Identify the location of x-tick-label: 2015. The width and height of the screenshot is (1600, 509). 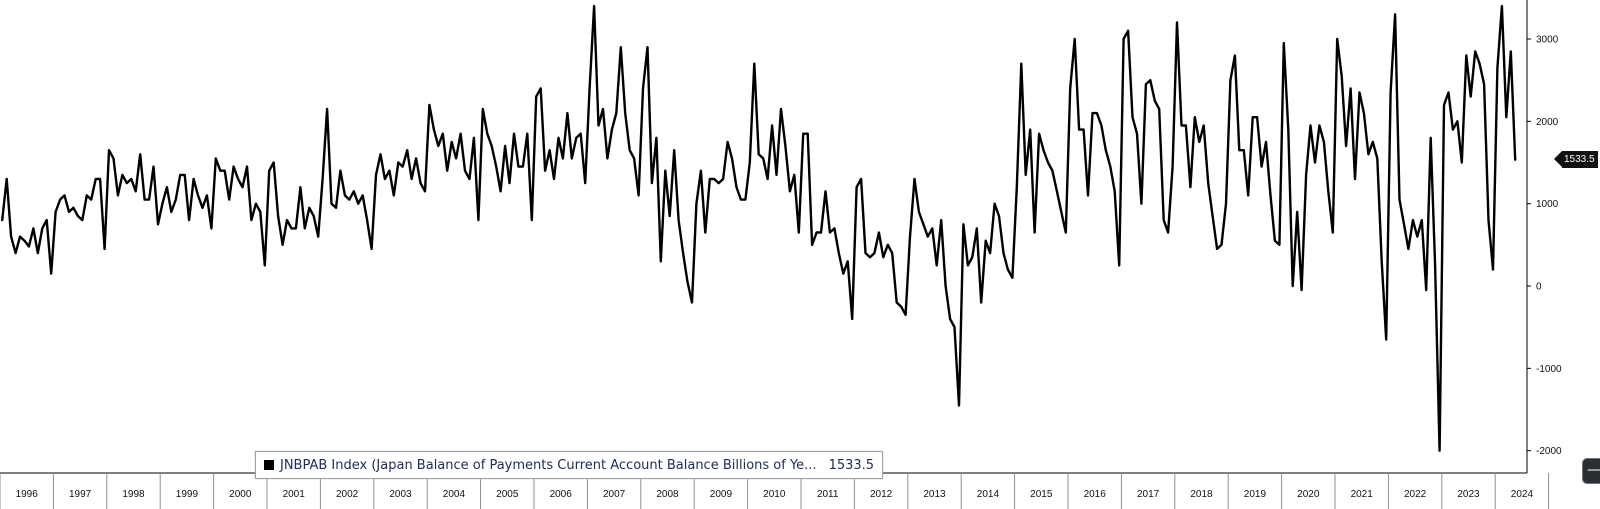
(1041, 494).